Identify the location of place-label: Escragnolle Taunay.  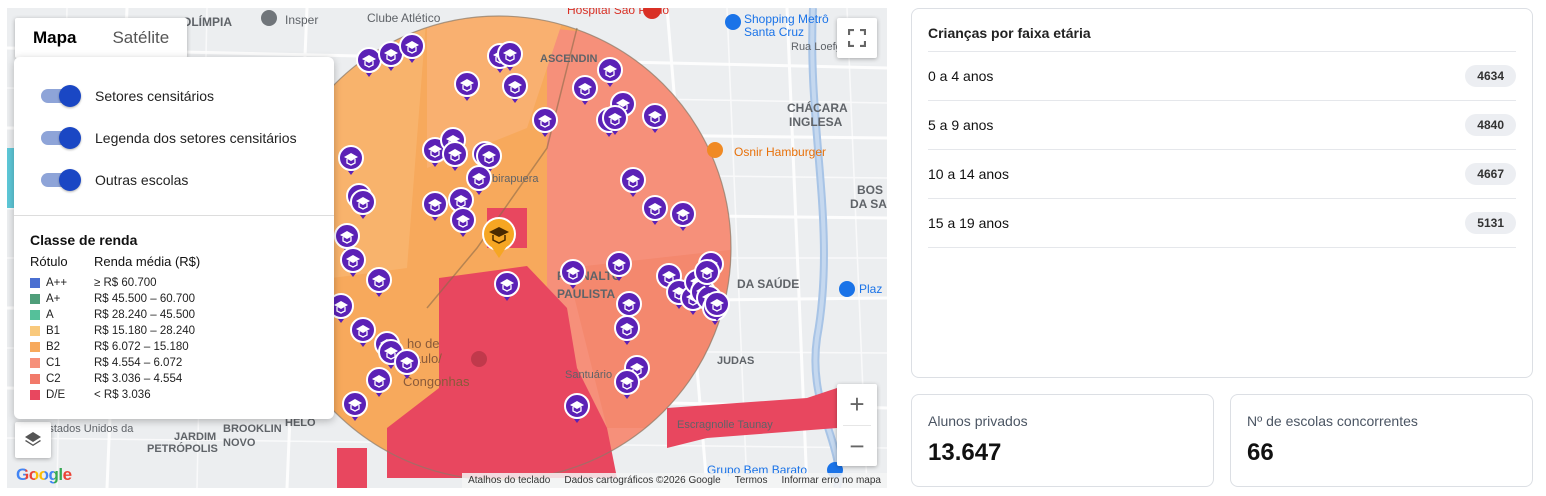
(725, 425).